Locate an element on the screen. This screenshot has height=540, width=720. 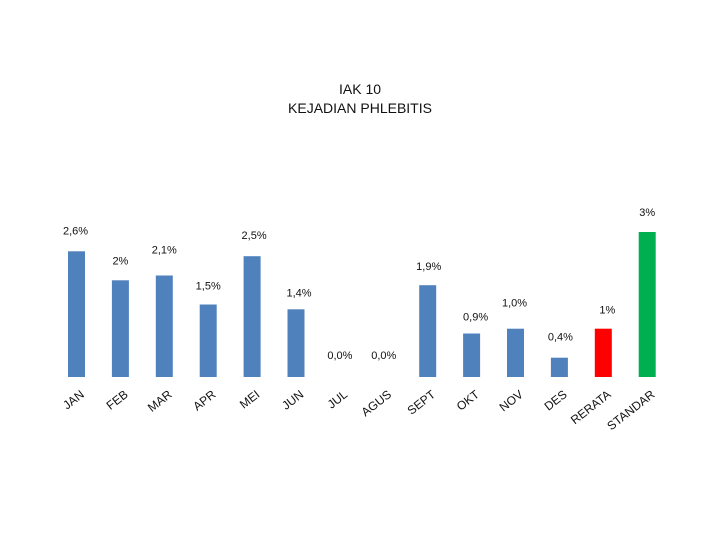
data-label-agus: 0,0% is located at coordinates (383, 356).